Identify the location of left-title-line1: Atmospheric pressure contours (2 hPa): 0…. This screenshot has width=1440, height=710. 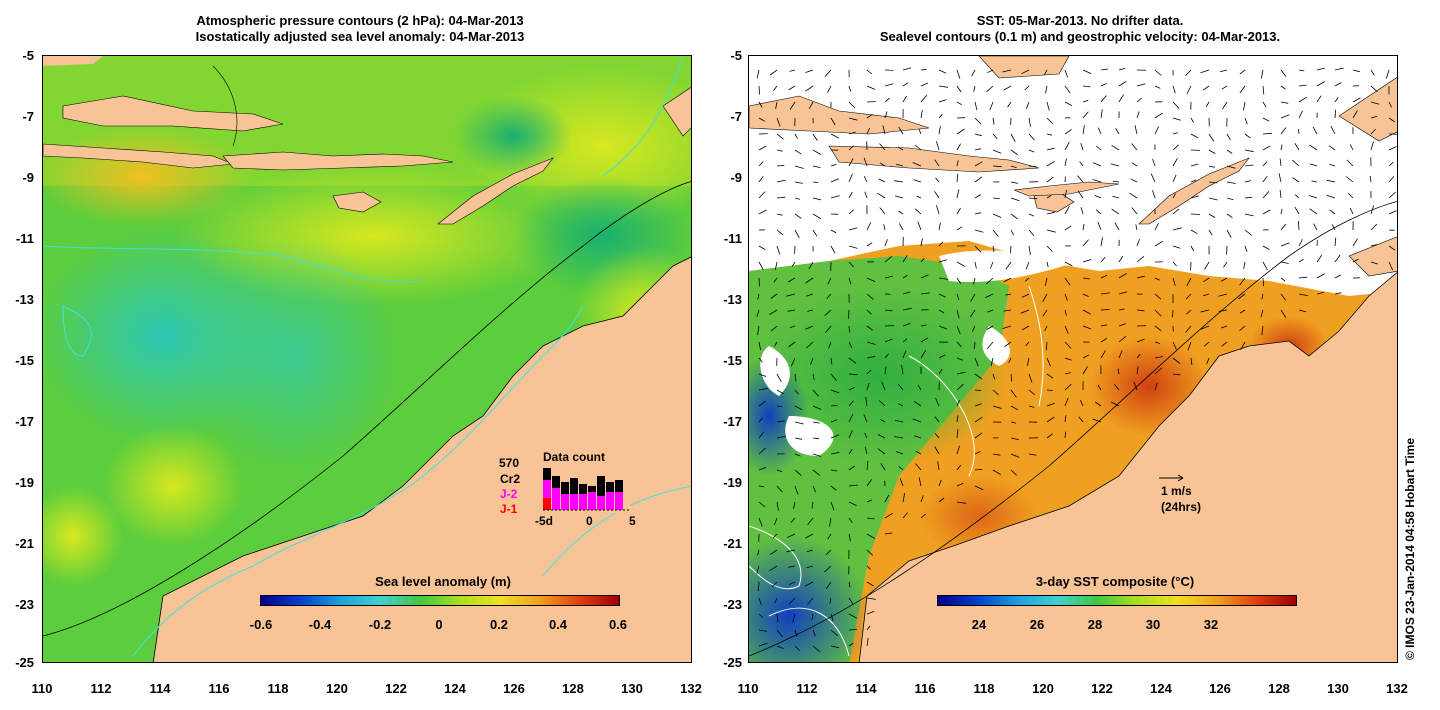
(360, 20).